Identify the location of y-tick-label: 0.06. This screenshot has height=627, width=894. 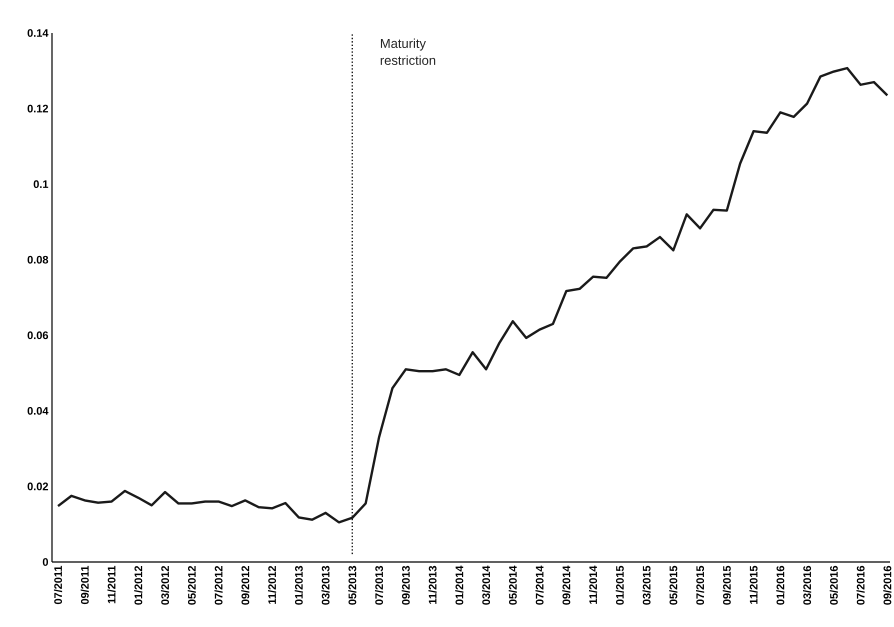
(38, 335).